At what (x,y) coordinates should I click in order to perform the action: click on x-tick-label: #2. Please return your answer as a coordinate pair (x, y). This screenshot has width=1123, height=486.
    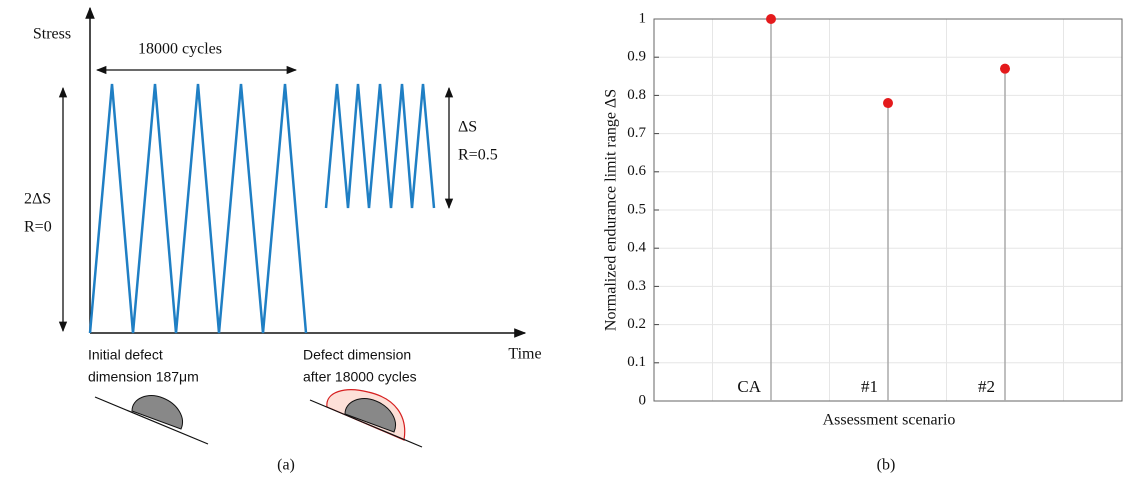
    Looking at the image, I should click on (986, 386).